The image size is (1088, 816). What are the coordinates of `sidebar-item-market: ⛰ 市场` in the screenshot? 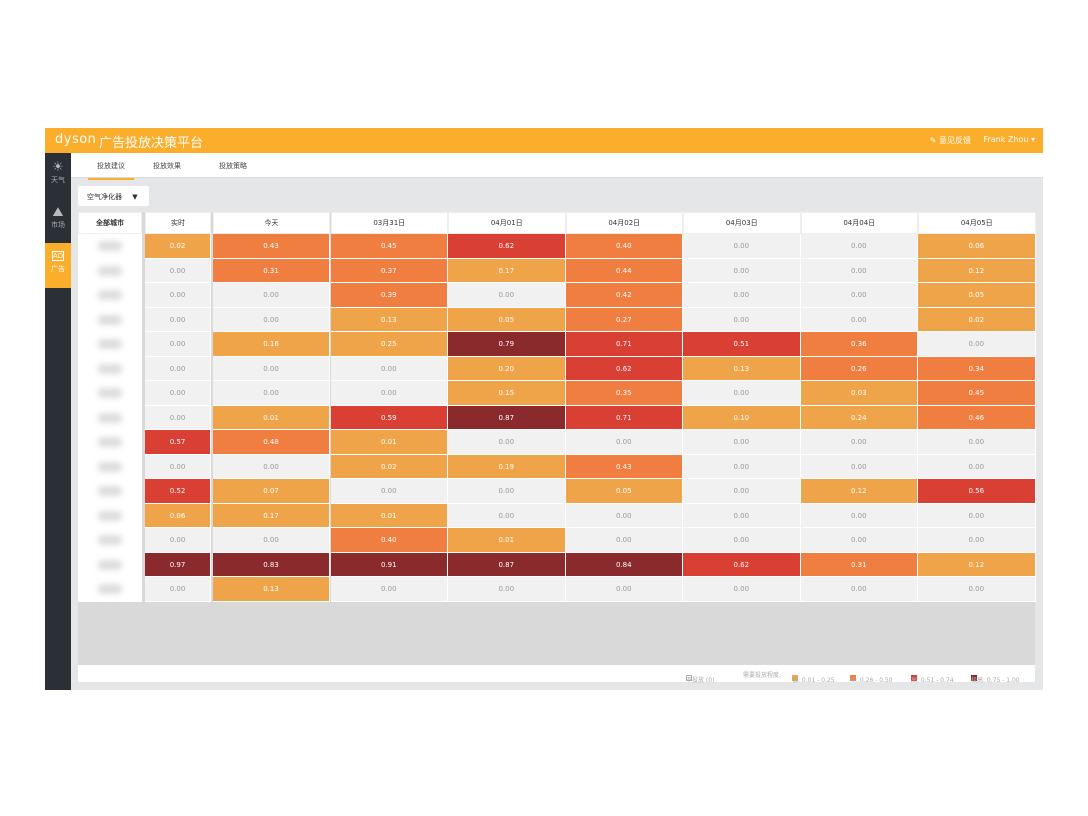 It's located at (58, 220).